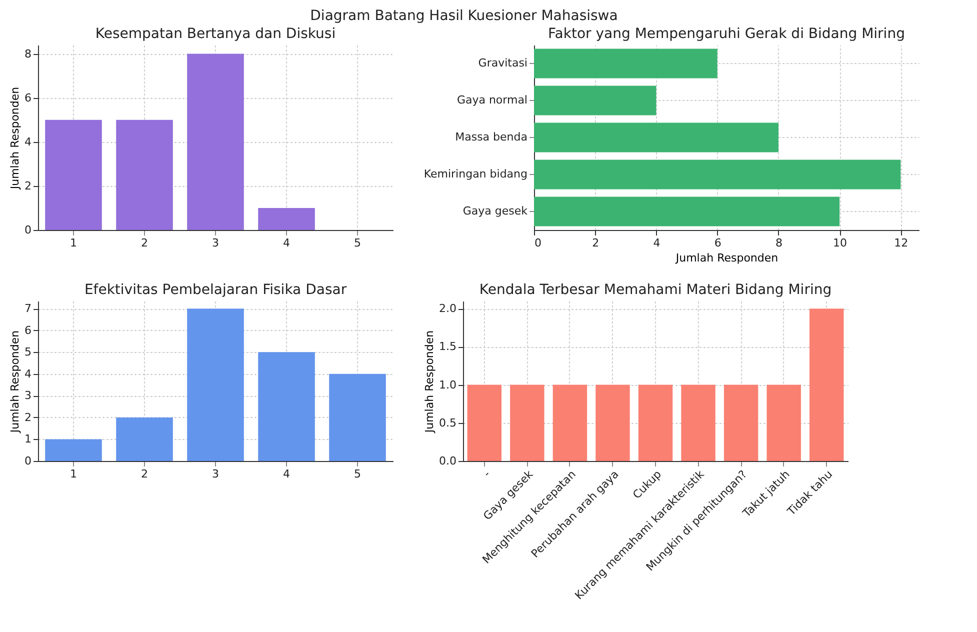 This screenshot has height=632, width=977. What do you see at coordinates (447, 385) in the screenshot?
I see `y-tick-label: 1.0` at bounding box center [447, 385].